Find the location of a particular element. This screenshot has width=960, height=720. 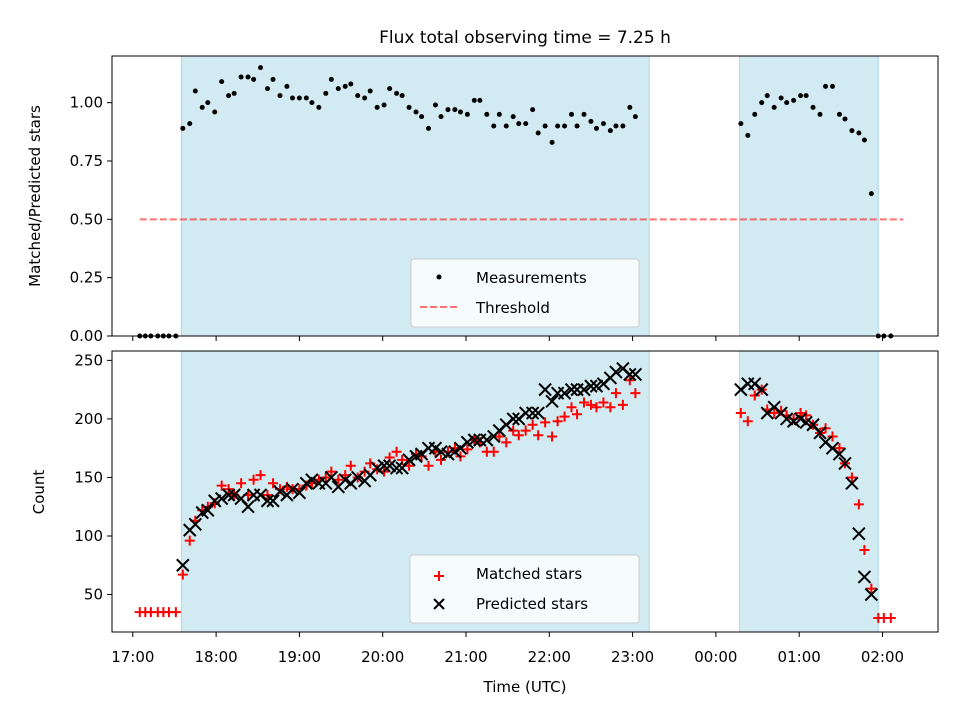

bottom-y-tick-label: 50 is located at coordinates (93, 595).